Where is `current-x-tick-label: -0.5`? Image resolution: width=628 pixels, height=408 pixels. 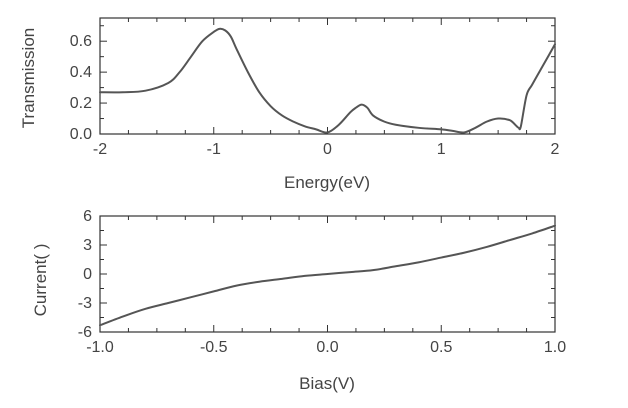 current-x-tick-label: -0.5 is located at coordinates (214, 347).